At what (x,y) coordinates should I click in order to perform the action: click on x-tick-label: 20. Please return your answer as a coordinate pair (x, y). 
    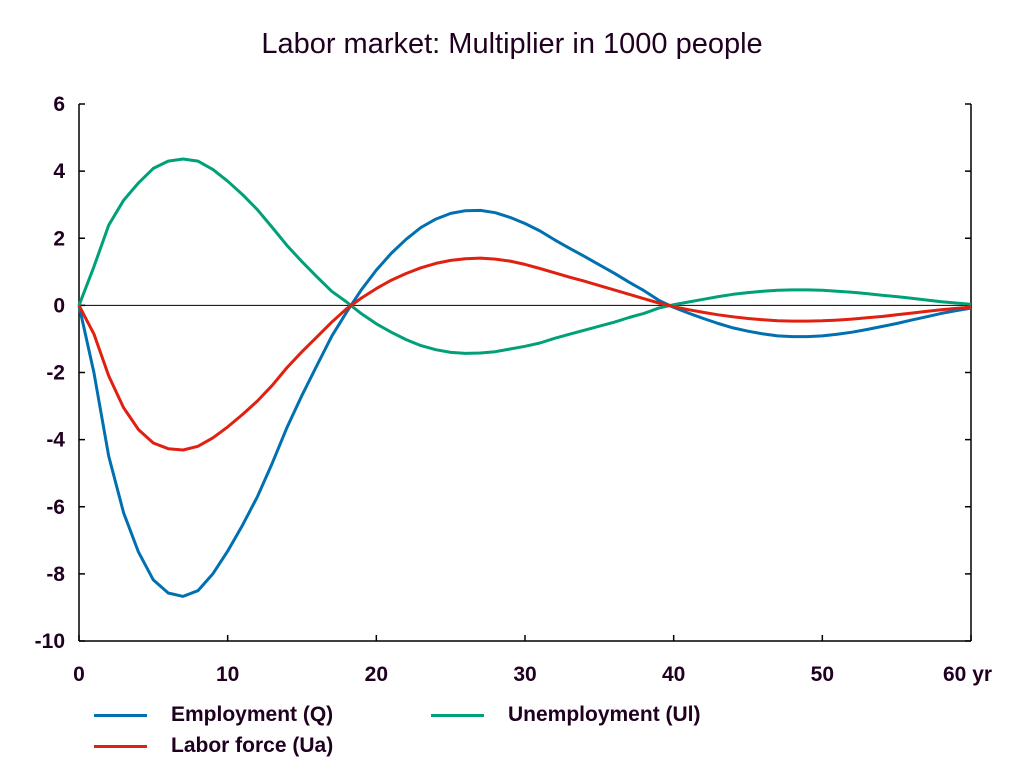
    Looking at the image, I should click on (376, 674).